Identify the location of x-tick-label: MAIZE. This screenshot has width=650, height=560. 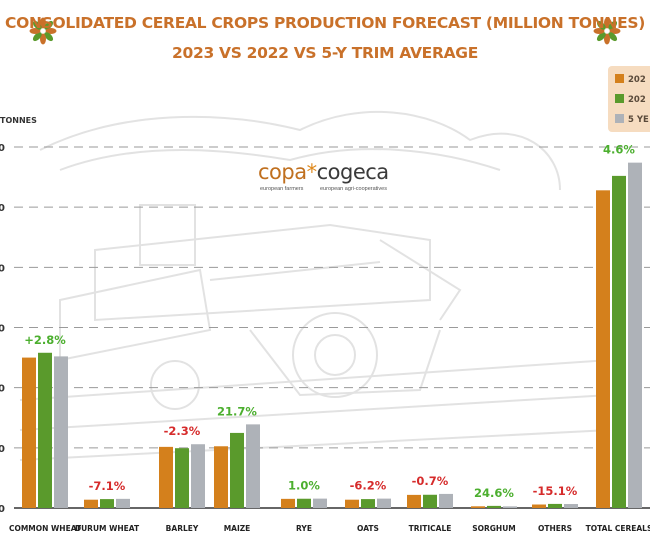
(237, 528).